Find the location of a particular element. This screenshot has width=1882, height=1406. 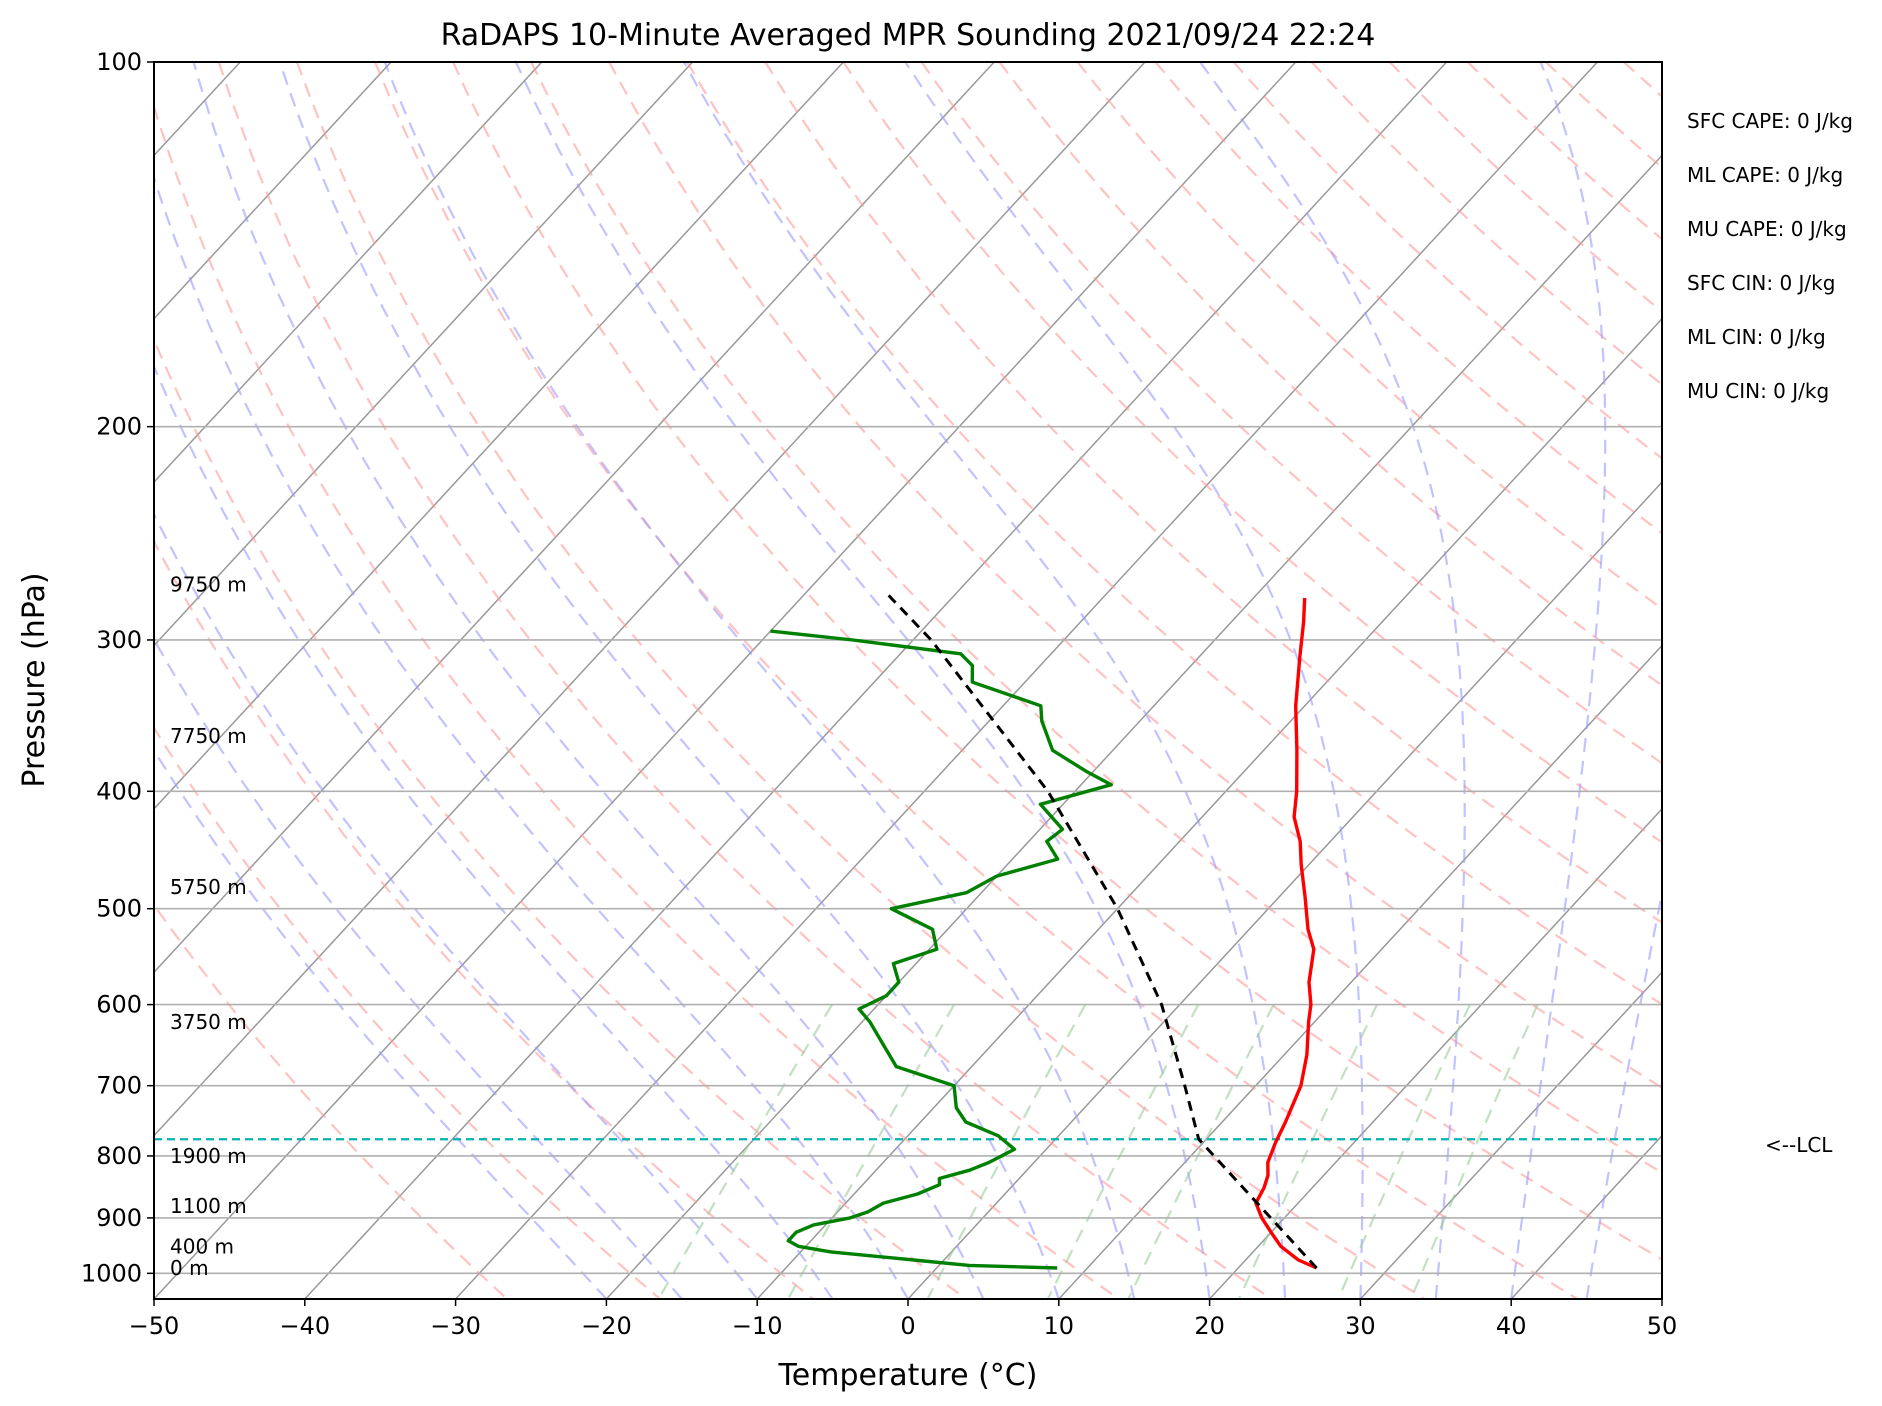

height-label: 7750 m is located at coordinates (208, 736).